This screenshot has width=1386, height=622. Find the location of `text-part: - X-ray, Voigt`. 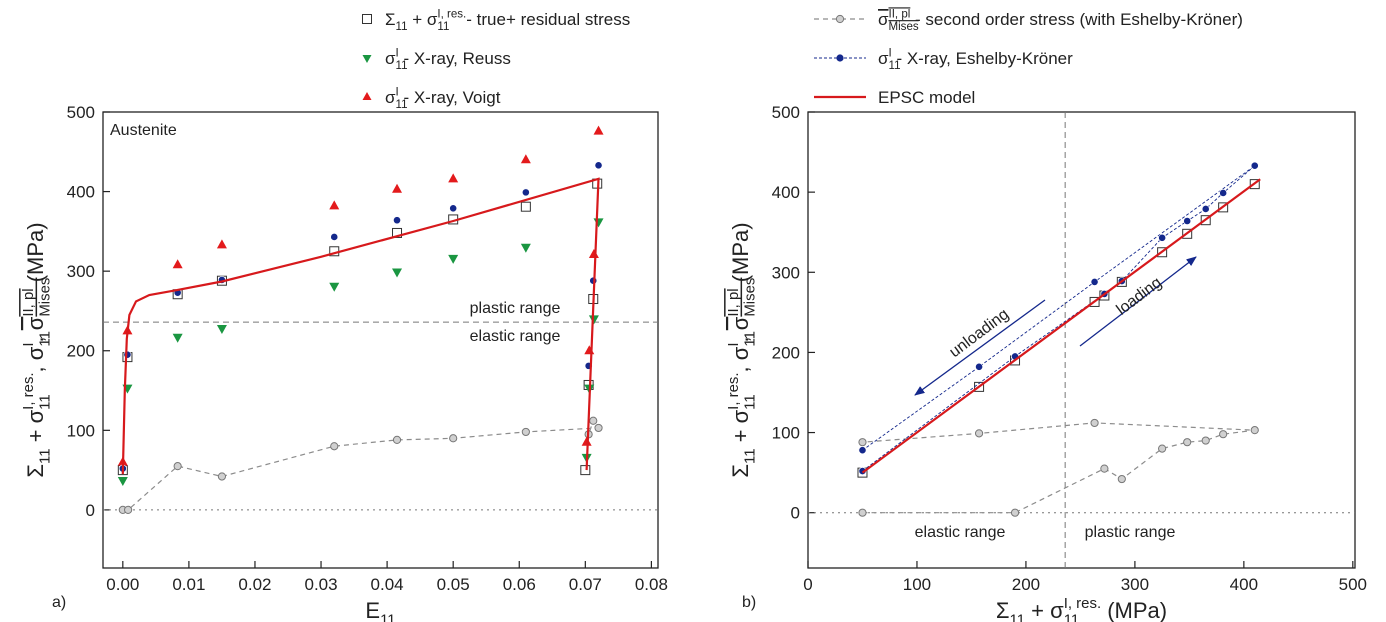

text-part: - X-ray, Voigt is located at coordinates (450, 97).